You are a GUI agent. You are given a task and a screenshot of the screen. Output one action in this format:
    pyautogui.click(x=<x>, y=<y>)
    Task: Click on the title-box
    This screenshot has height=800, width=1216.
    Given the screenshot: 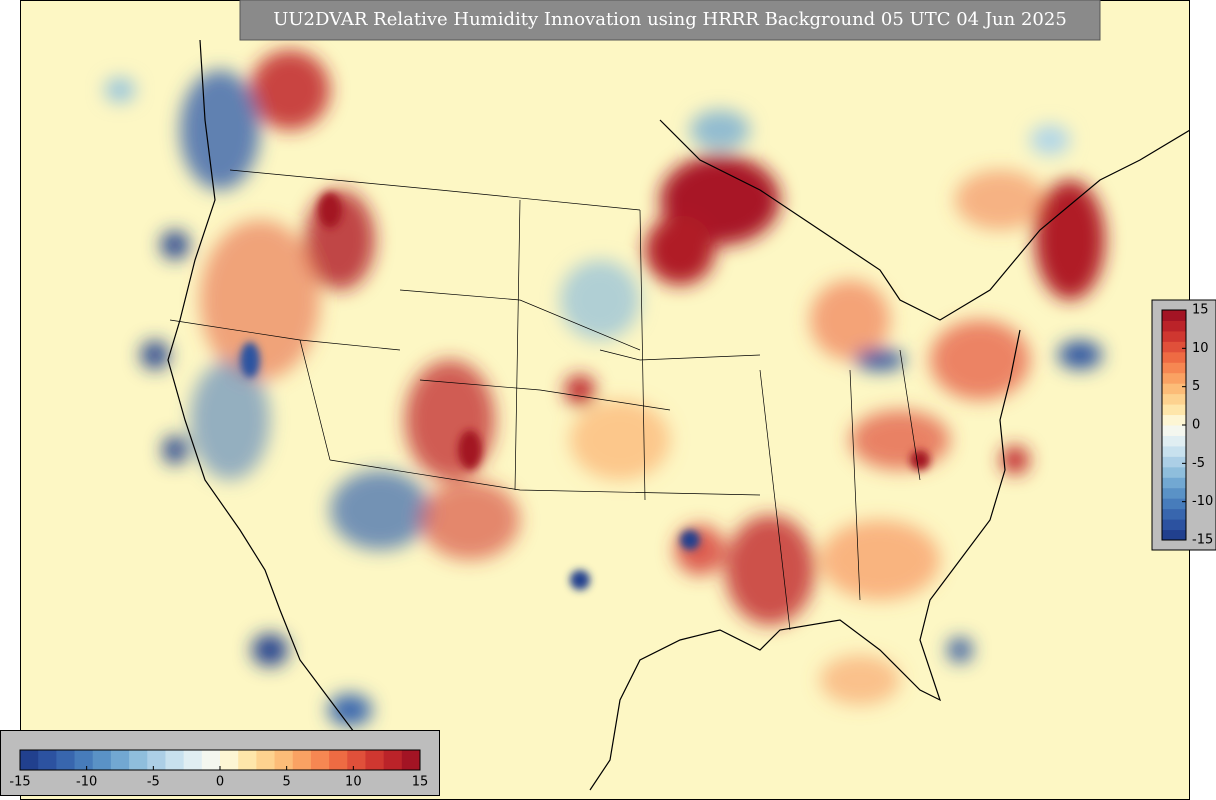 What is the action you would take?
    pyautogui.click(x=670, y=20)
    